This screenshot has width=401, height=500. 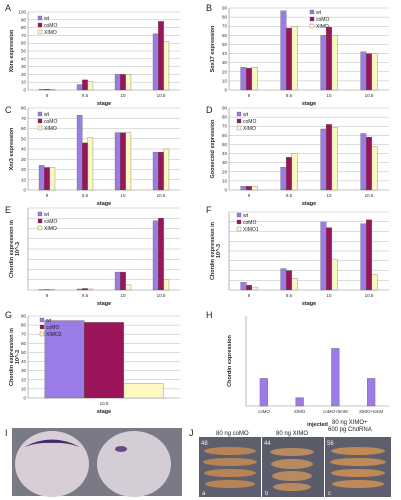 I want to click on bar-value-ximo, so click(x=299, y=402).